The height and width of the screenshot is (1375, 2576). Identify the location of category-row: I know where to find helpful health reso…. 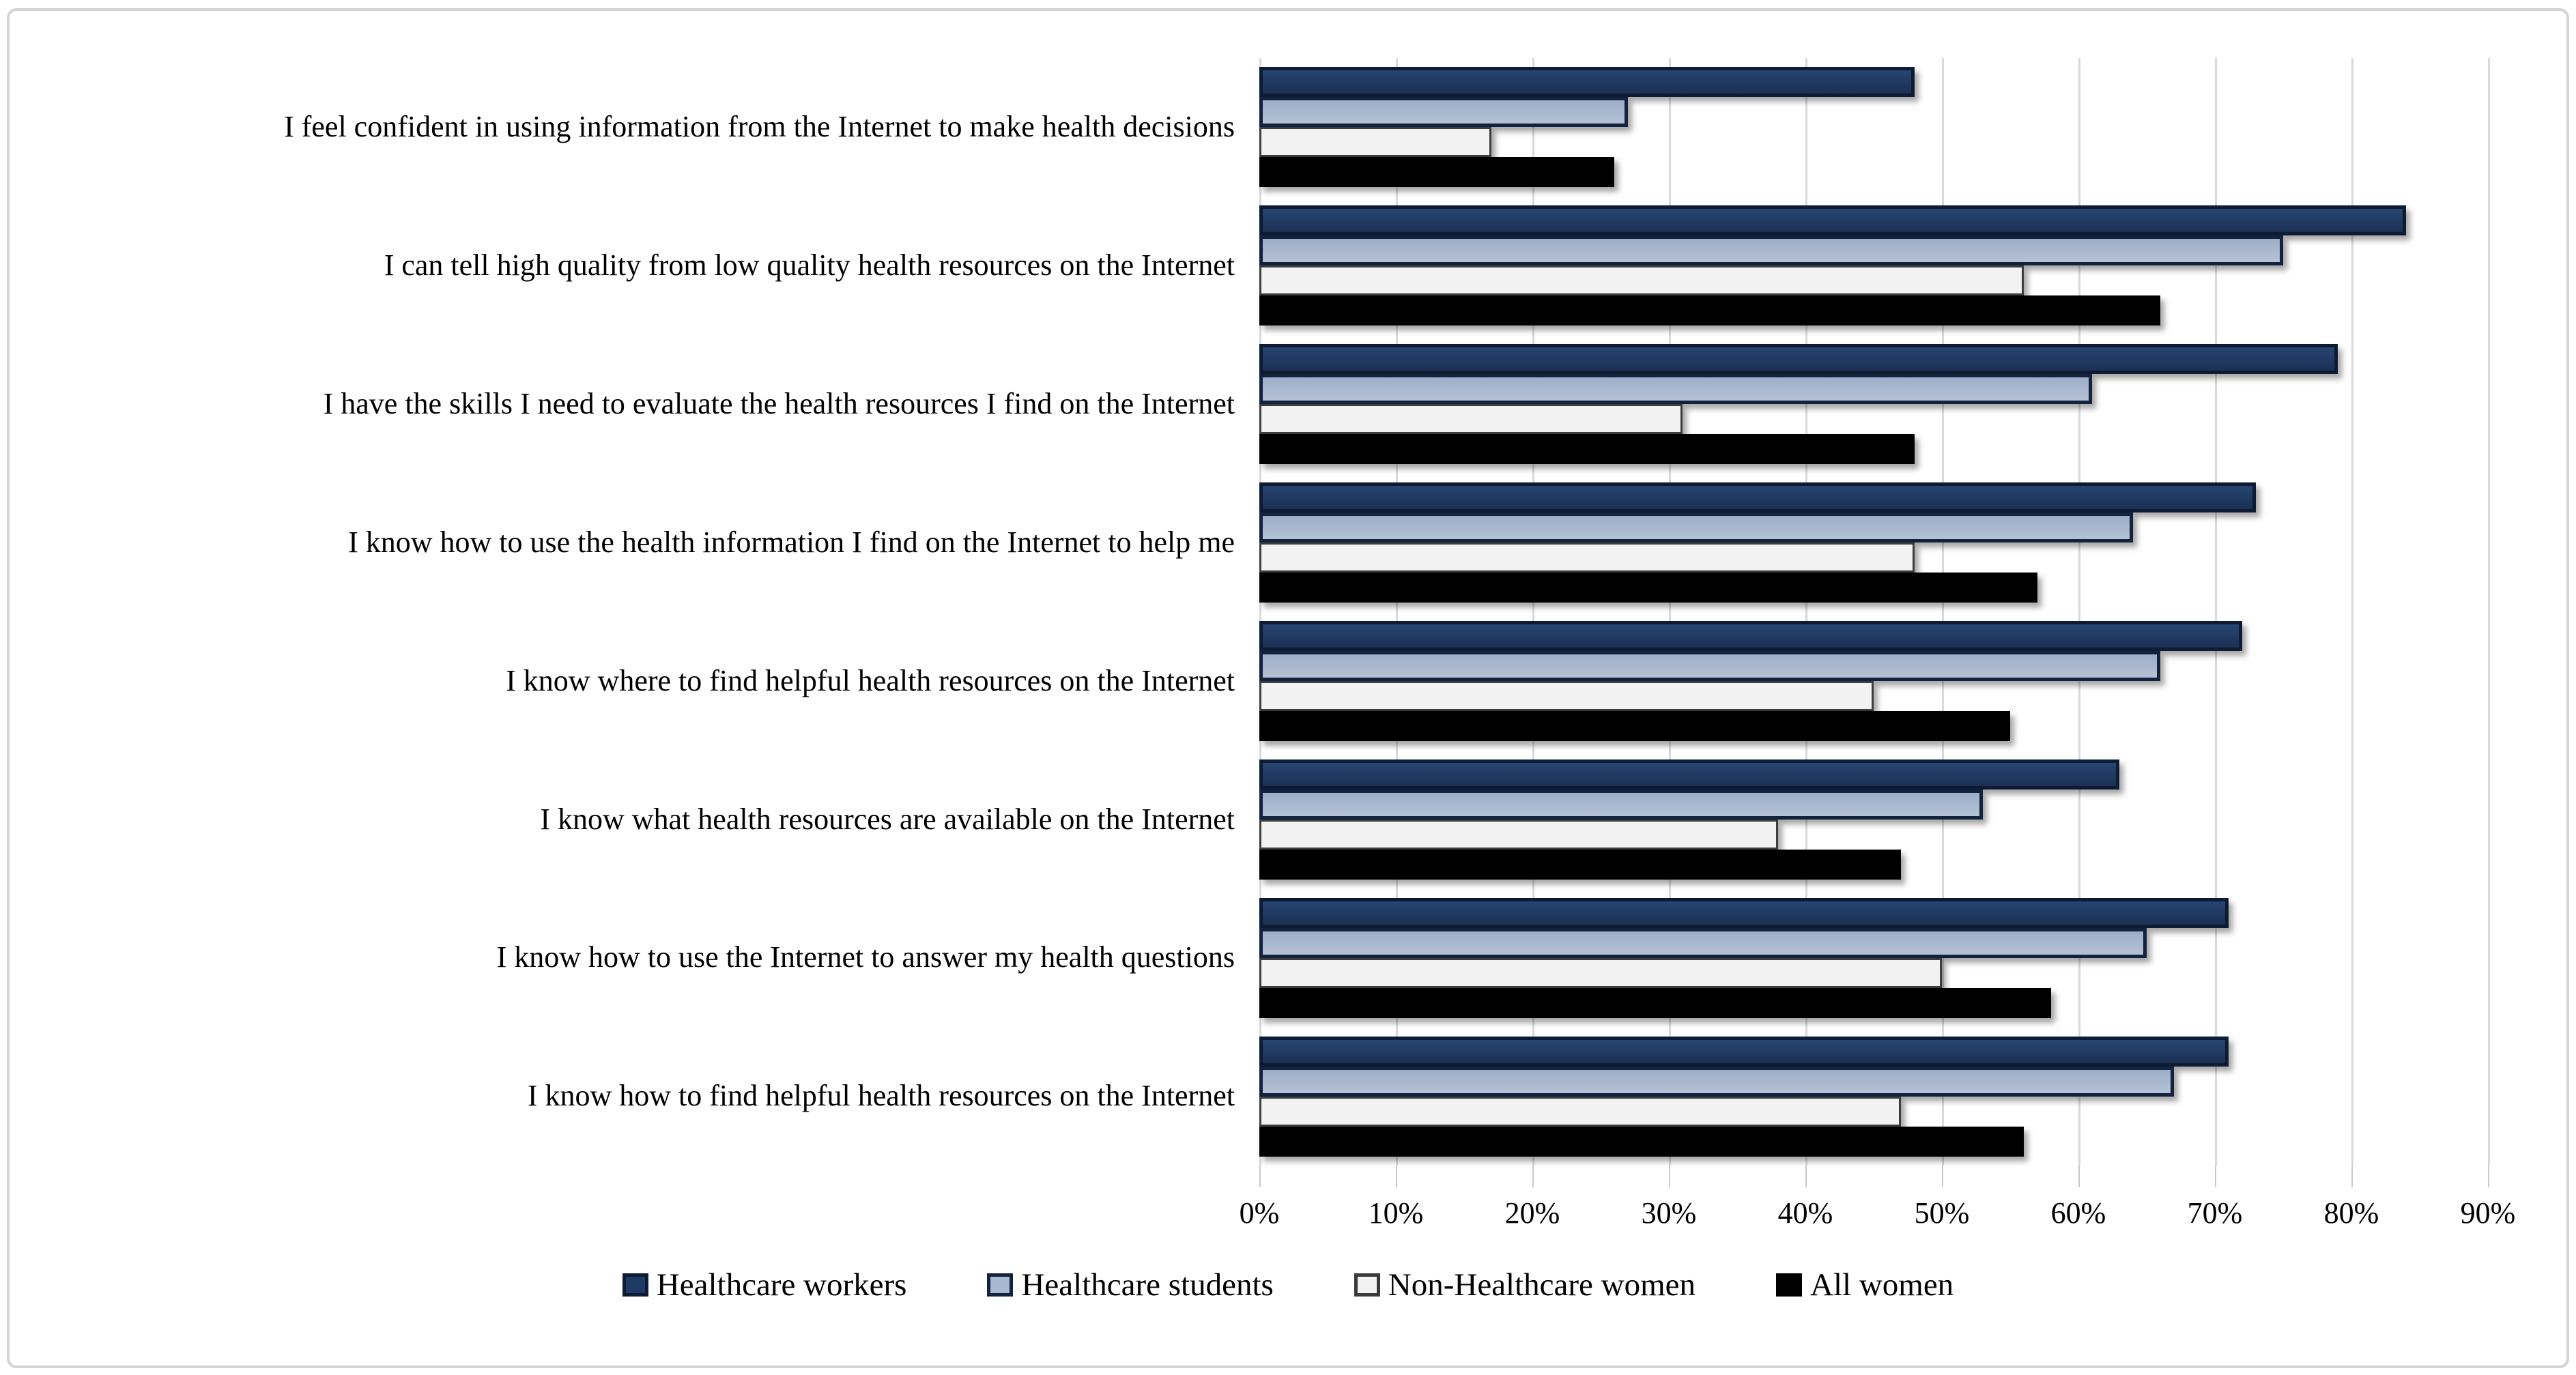
(1260, 681).